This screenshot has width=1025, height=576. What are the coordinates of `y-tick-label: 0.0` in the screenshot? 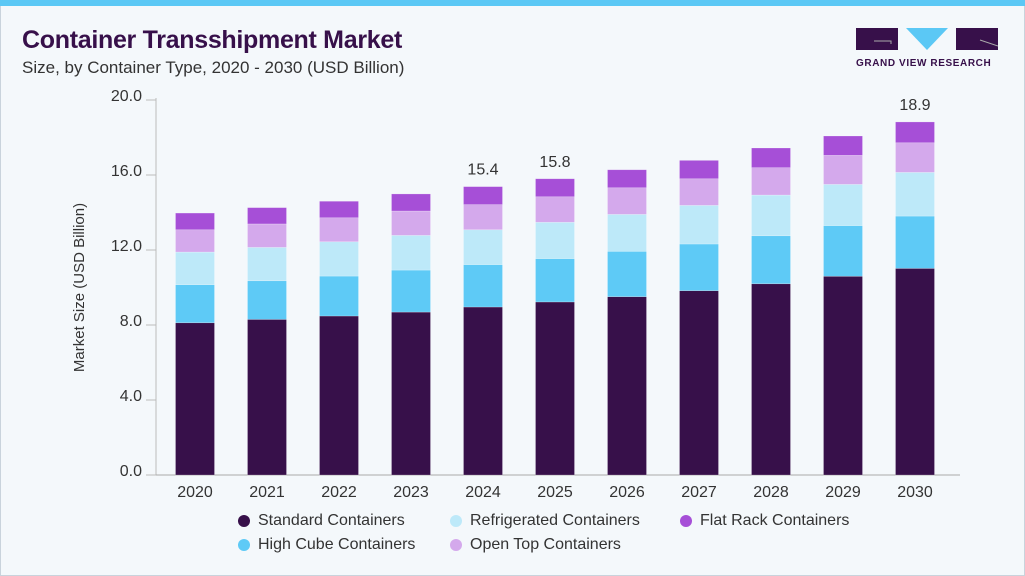 It's located at (131, 471).